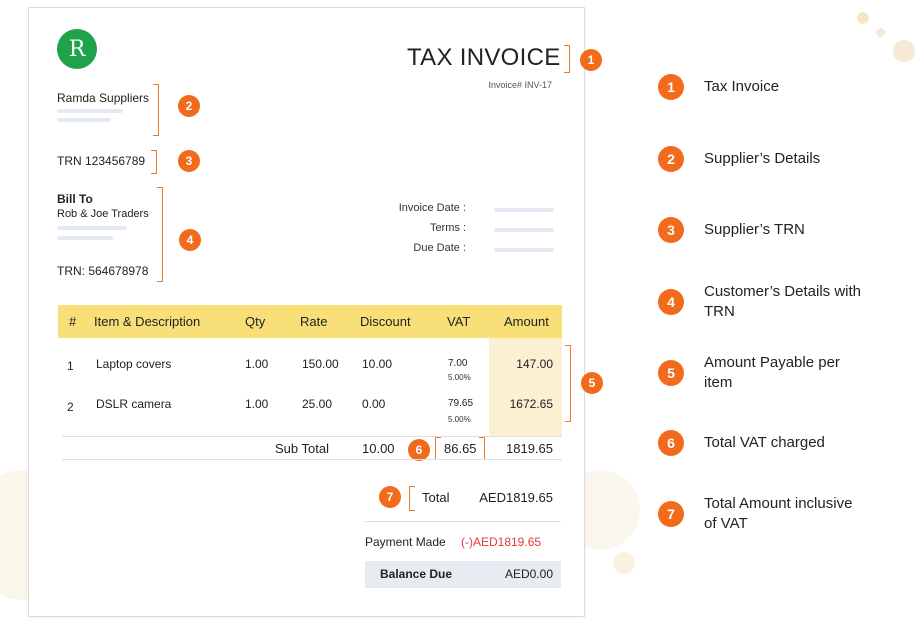  I want to click on badge-1: 1, so click(591, 60).